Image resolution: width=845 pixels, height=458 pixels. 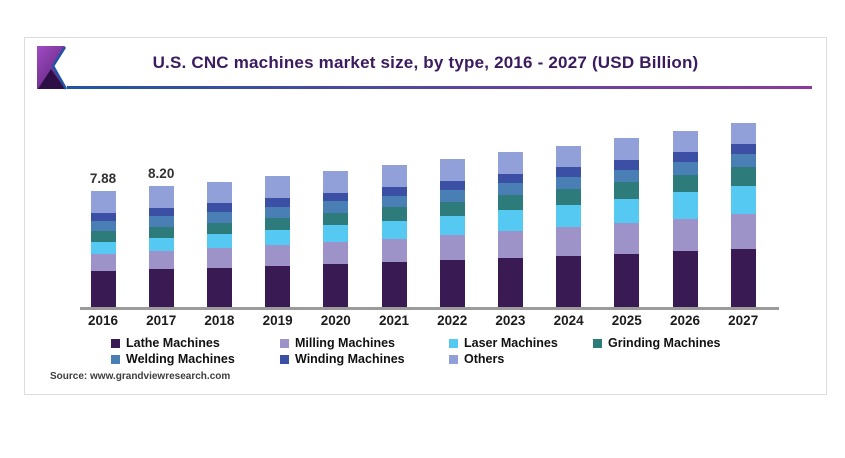 I want to click on segment-others-2022, so click(x=452, y=170).